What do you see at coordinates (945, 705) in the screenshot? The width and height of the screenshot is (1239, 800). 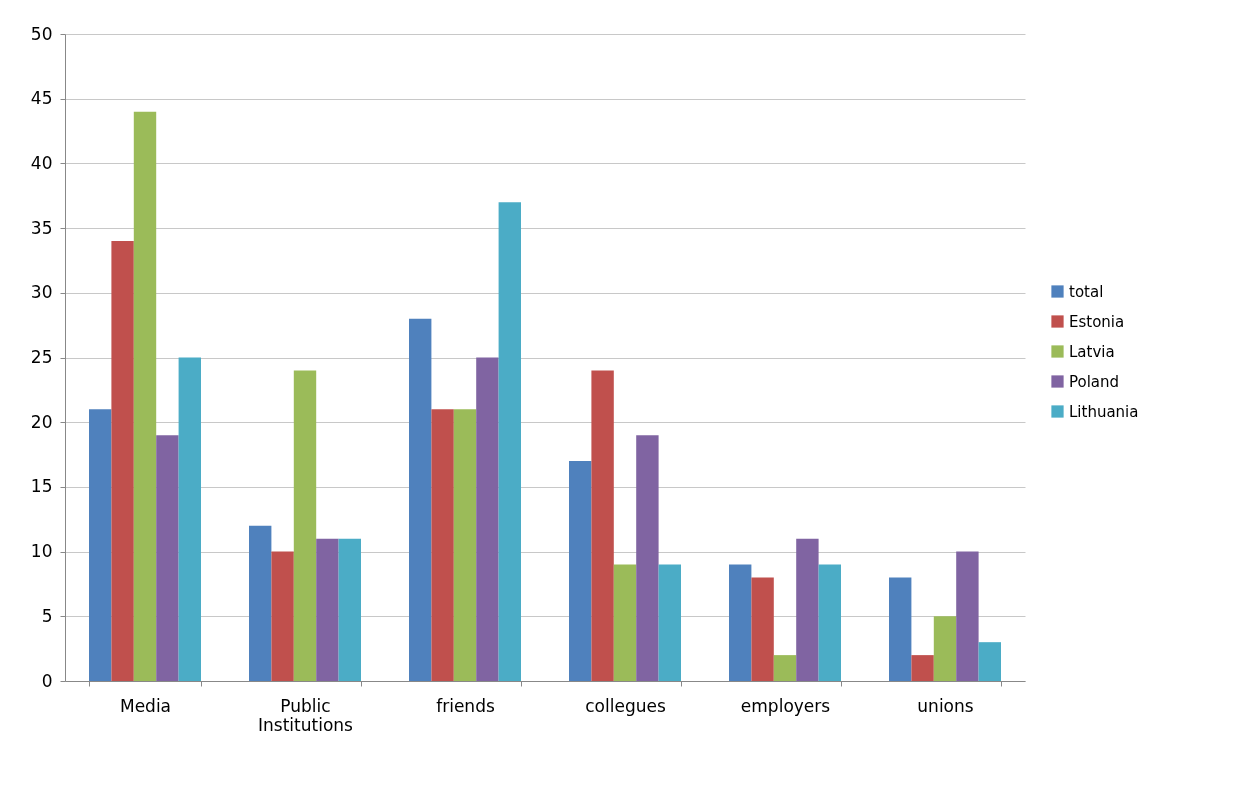 I see `x-tick-label: unions` at bounding box center [945, 705].